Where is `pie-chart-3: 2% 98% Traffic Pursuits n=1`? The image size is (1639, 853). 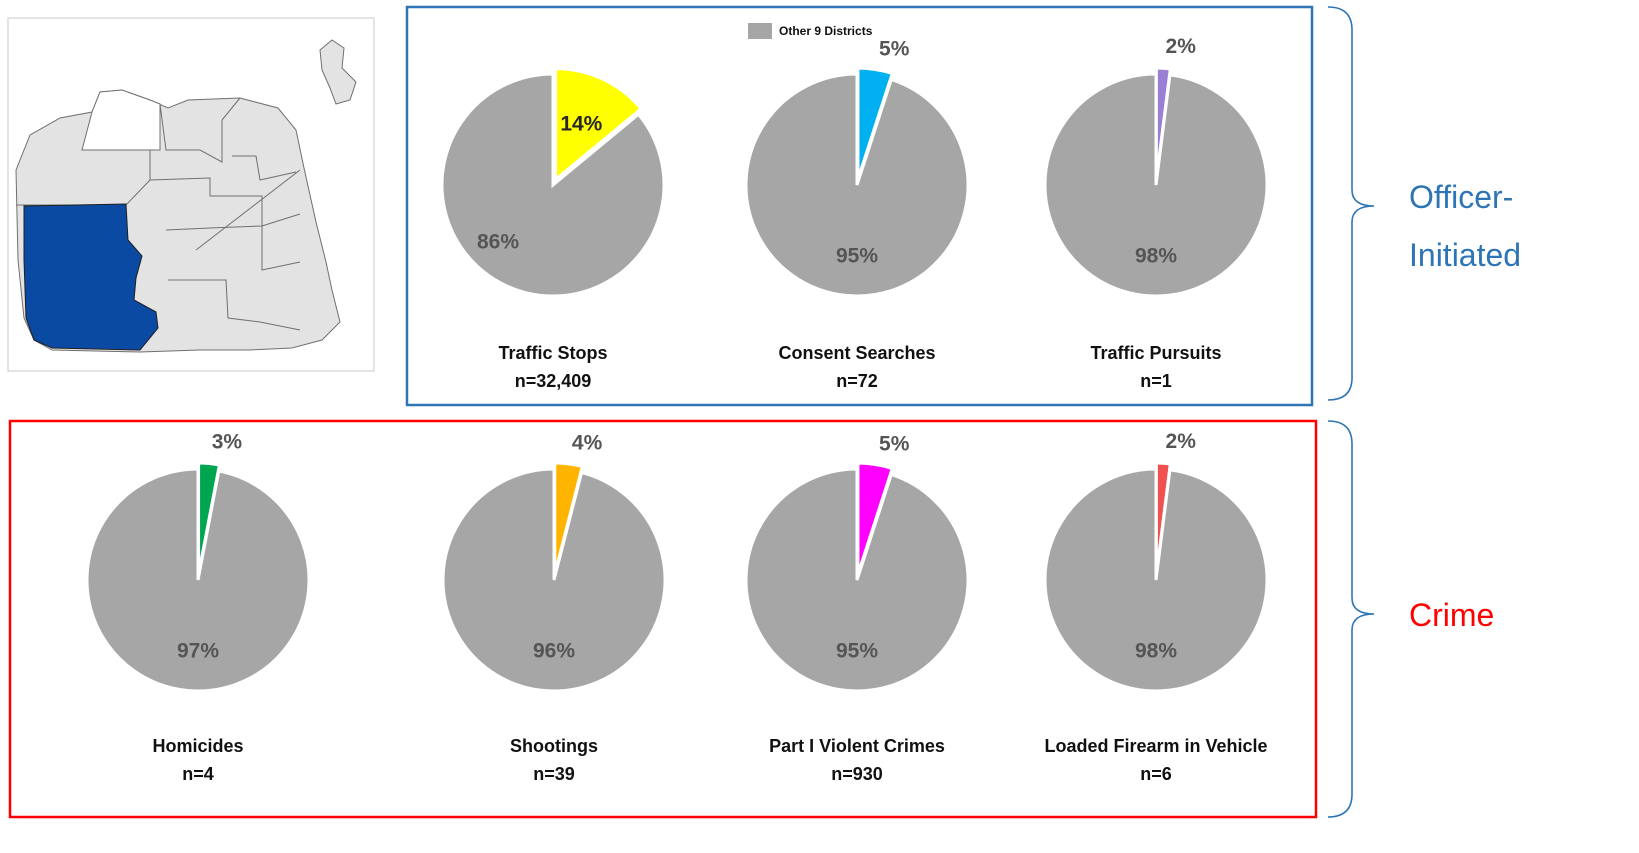
pie-chart-3: 2% 98% Traffic Pursuits n=1 is located at coordinates (1156, 213).